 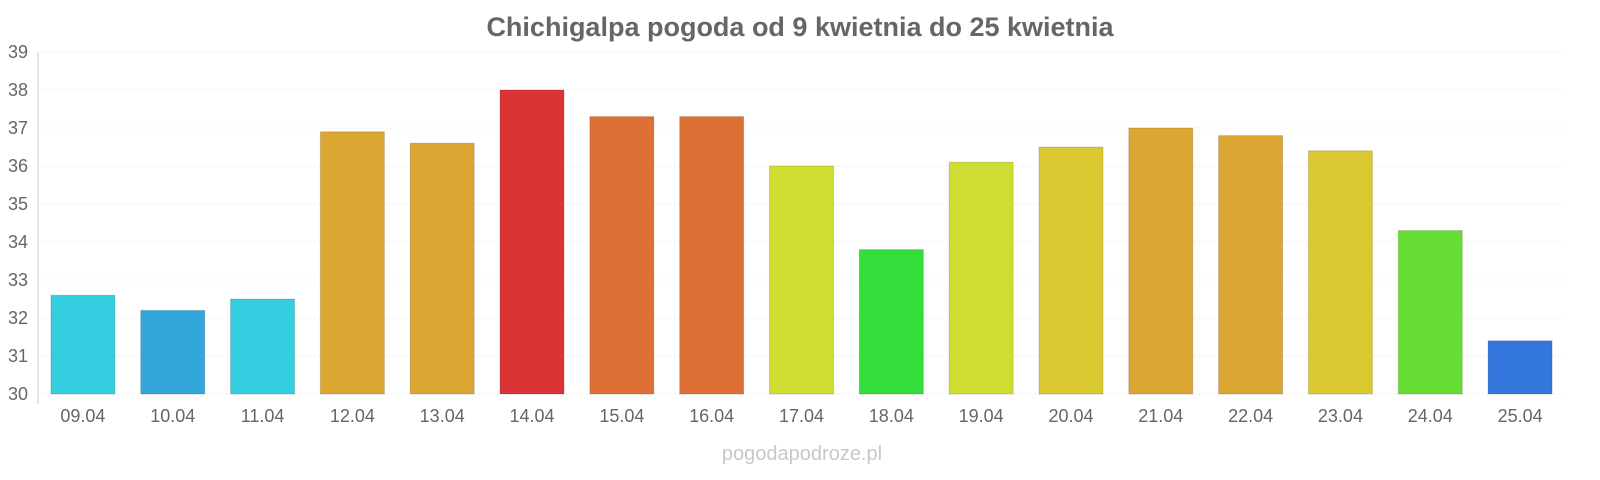 I want to click on bar-17.04, so click(x=801, y=280).